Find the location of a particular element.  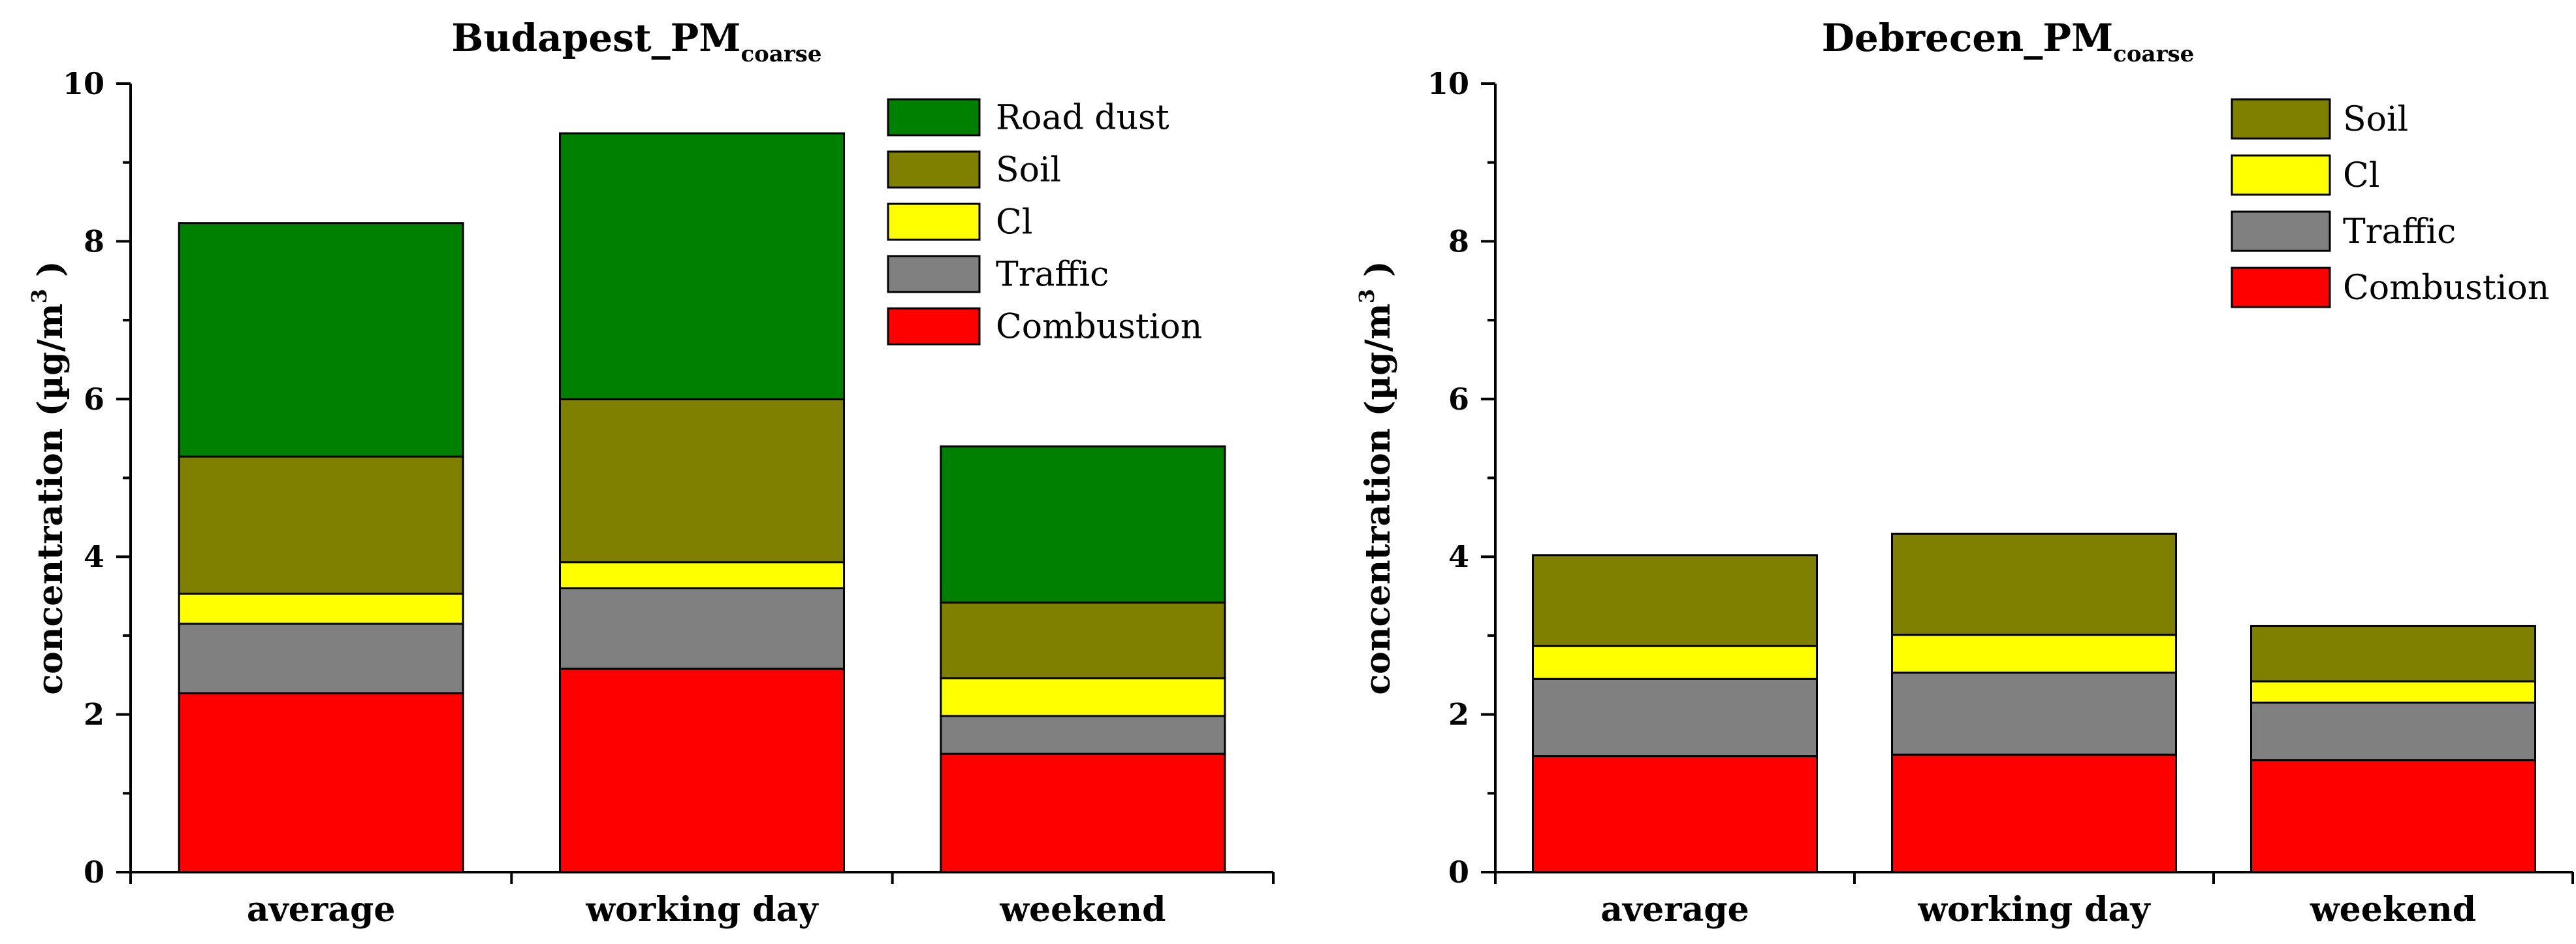

chart-title: Budapest_PMcoarse is located at coordinates (636, 41).